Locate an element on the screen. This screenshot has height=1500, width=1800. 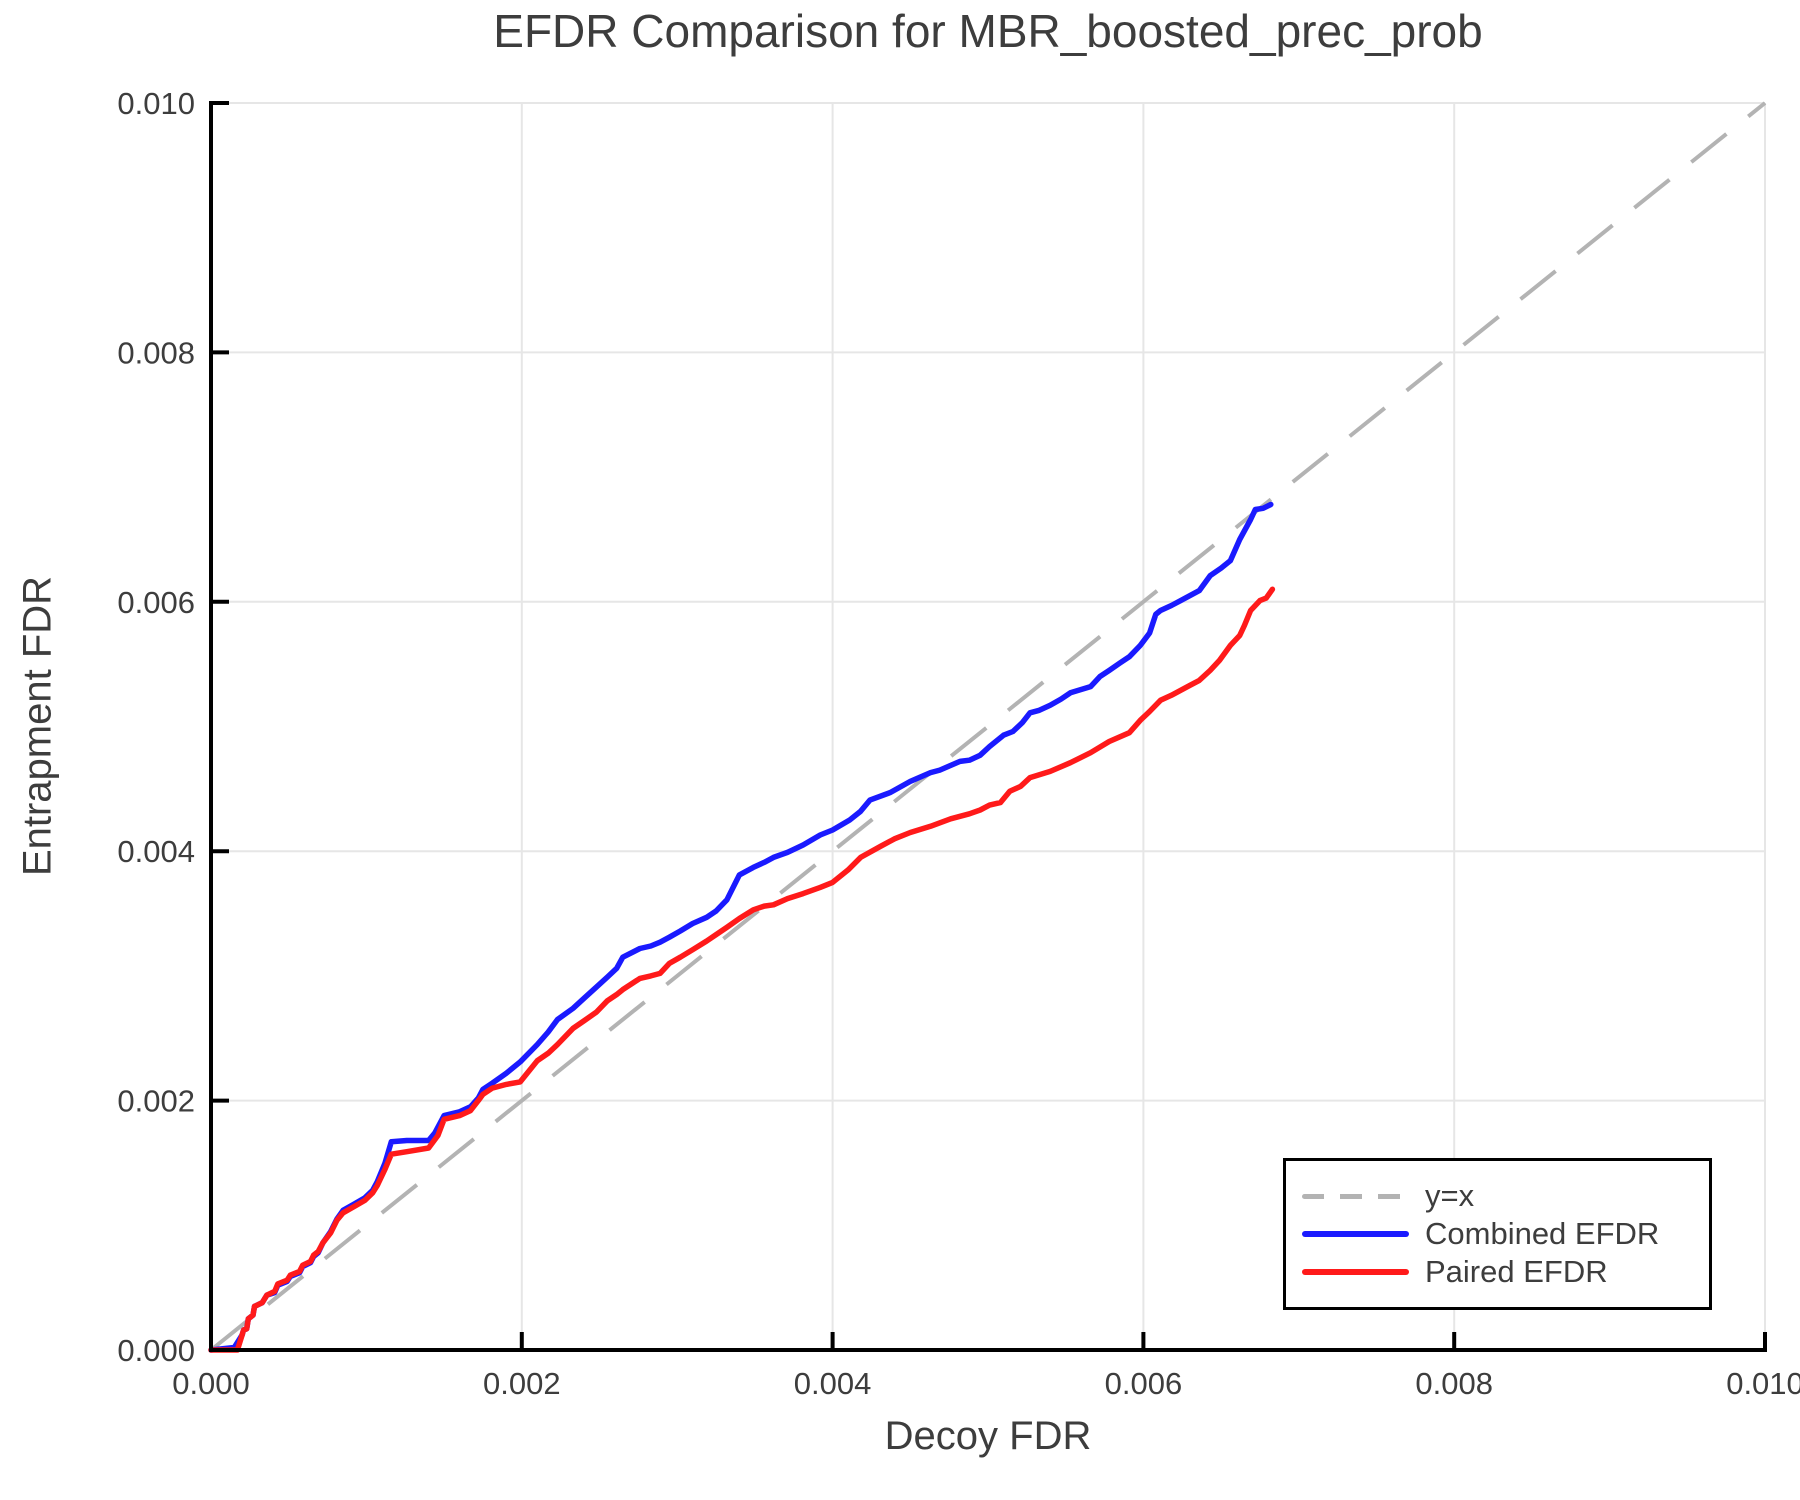
combined-efdr-line-swatch is located at coordinates (1355, 1234).